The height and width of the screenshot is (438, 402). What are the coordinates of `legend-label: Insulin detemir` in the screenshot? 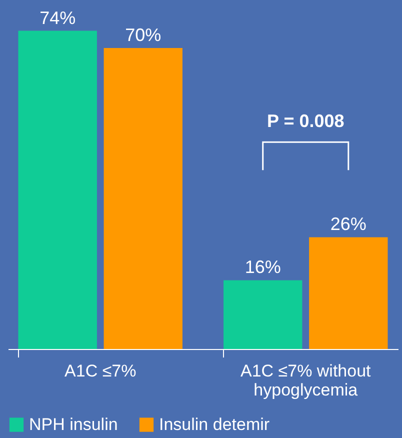 It's located at (214, 424).